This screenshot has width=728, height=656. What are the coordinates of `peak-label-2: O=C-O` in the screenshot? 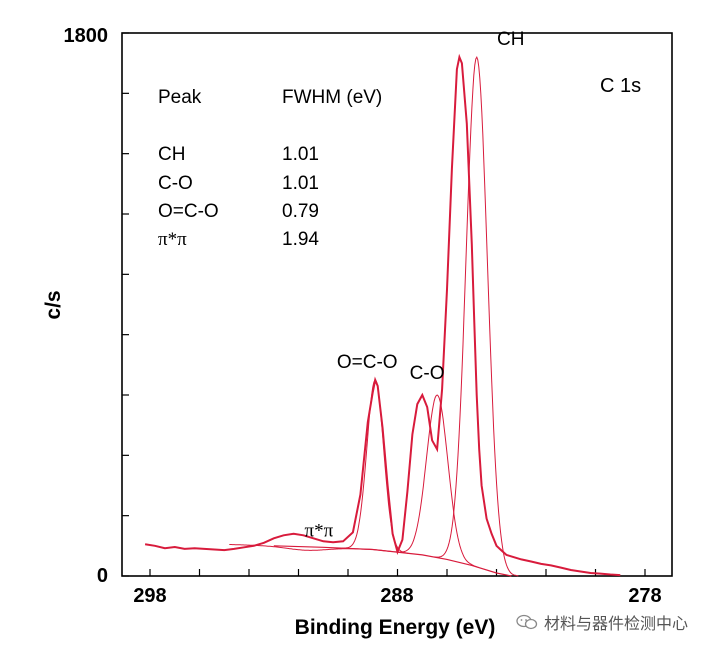 It's located at (367, 362).